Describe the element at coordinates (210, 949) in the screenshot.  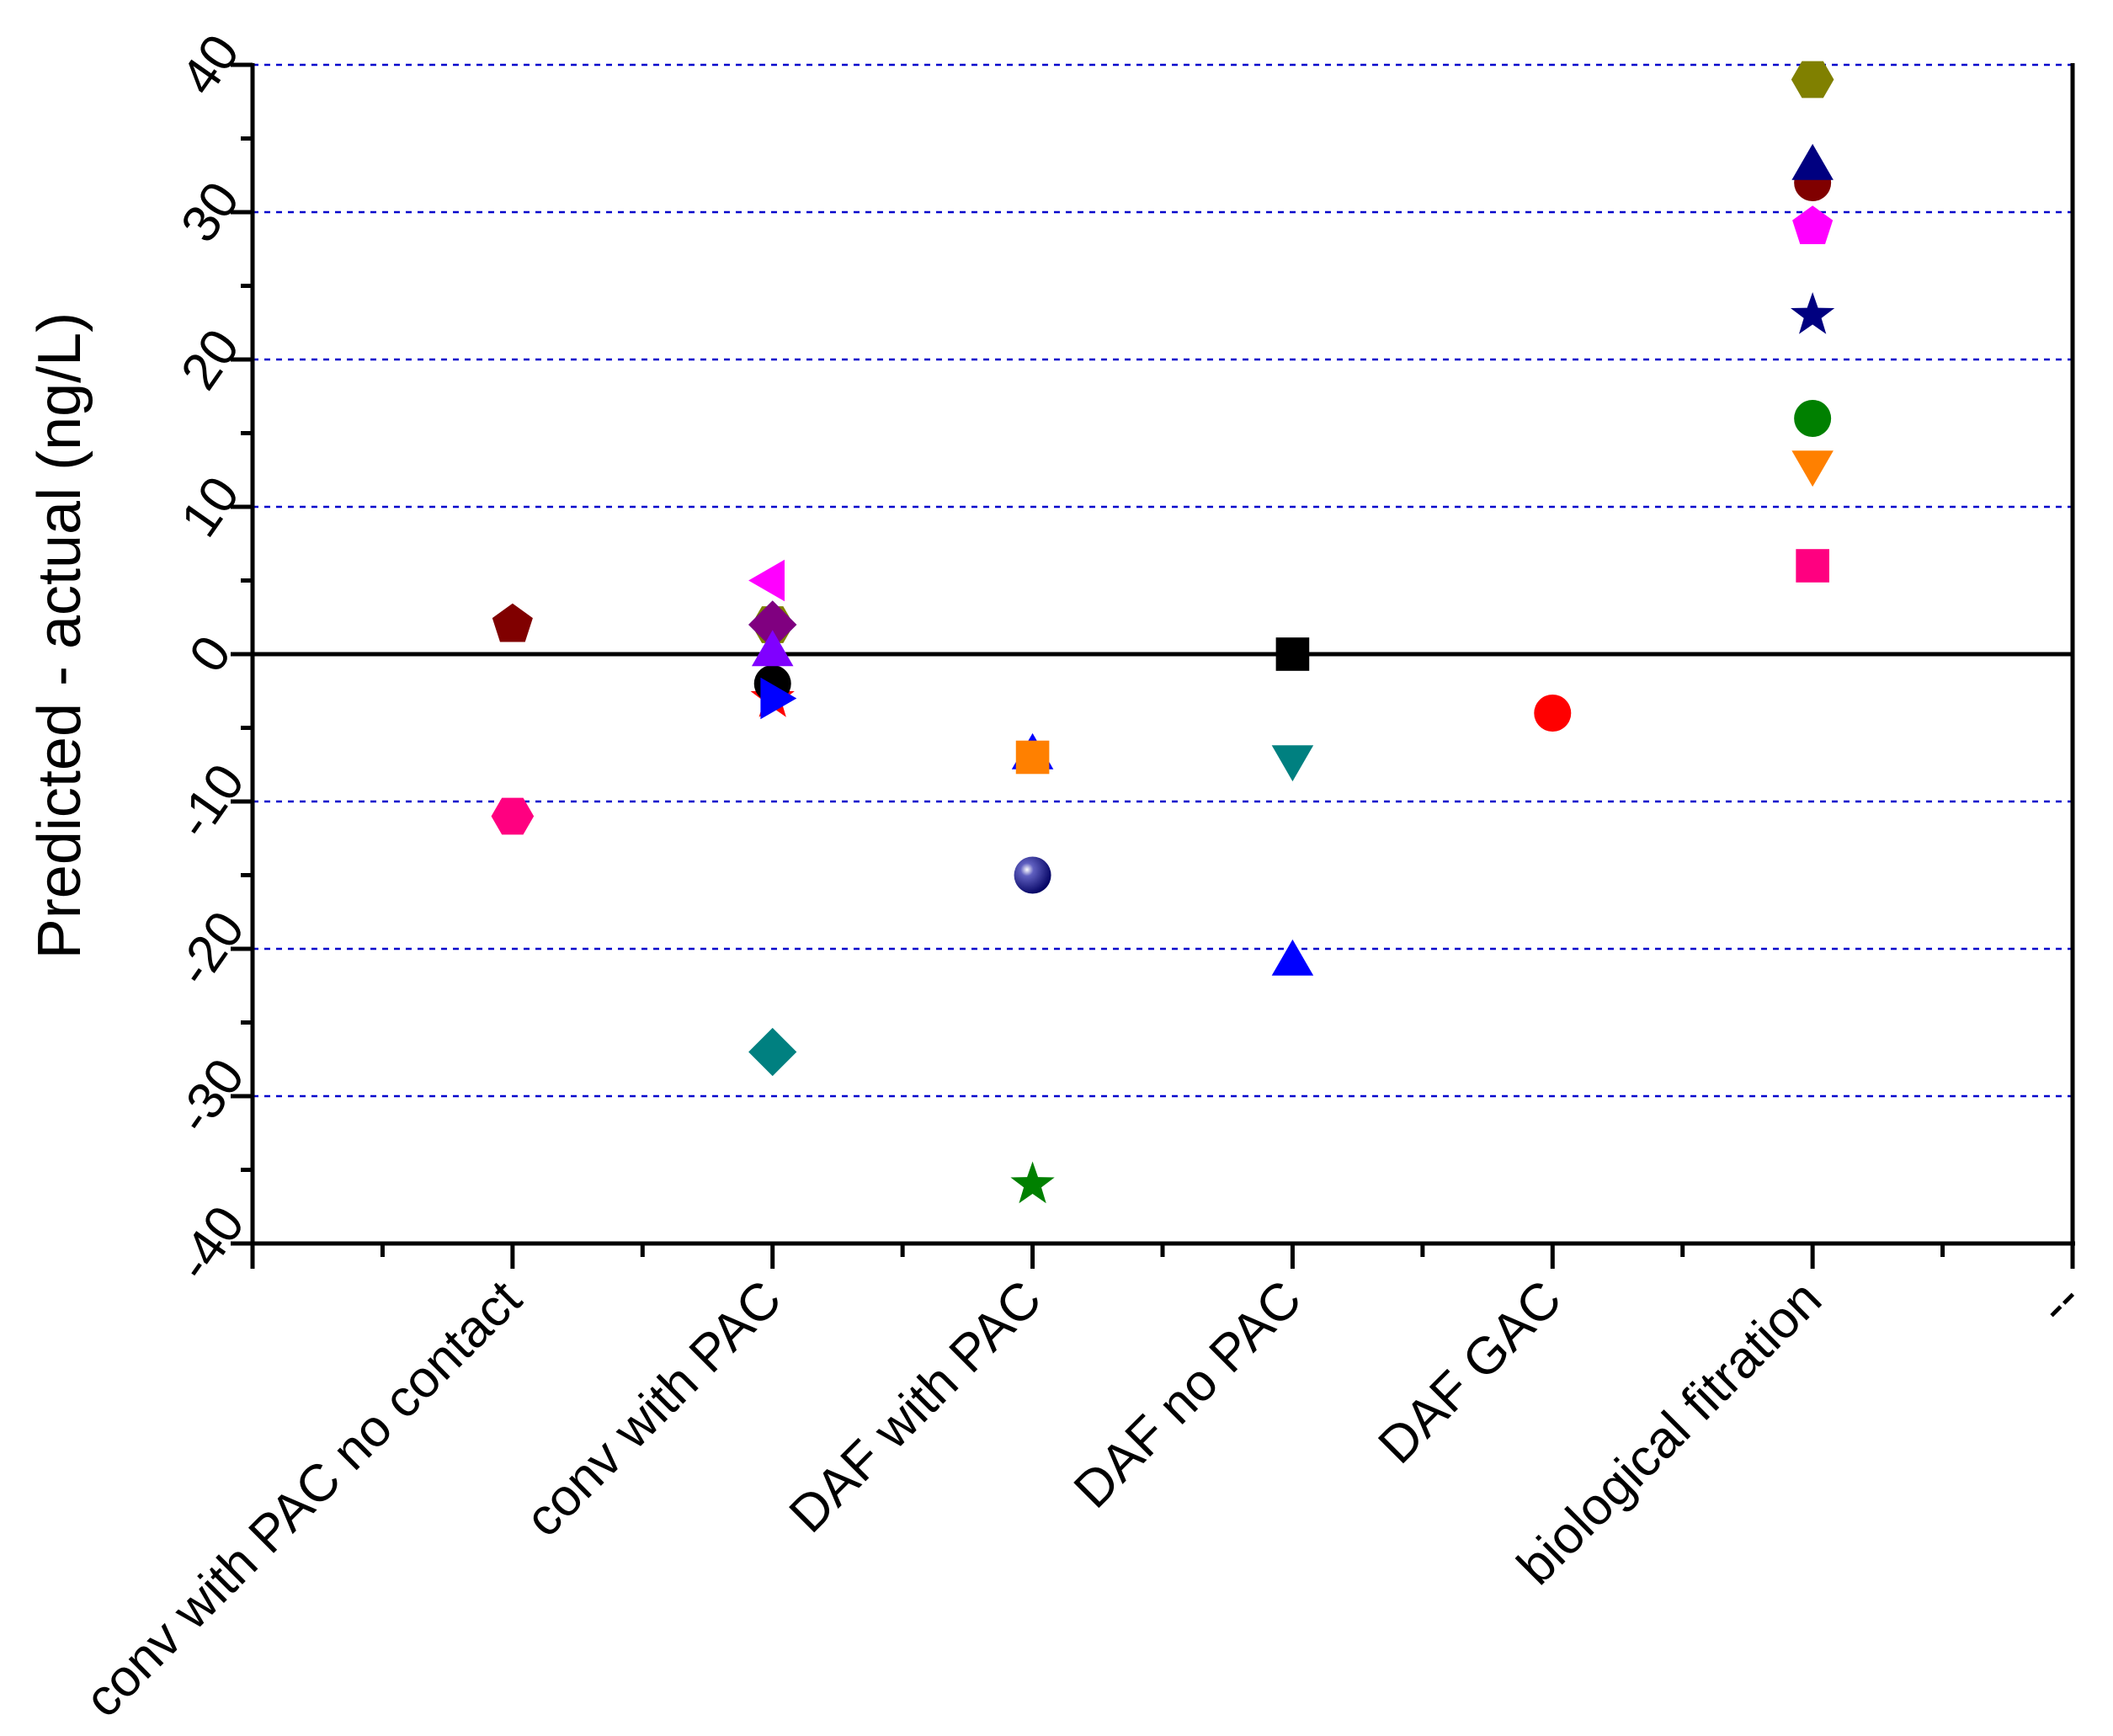
I see `y-tick-label: -20` at that location.